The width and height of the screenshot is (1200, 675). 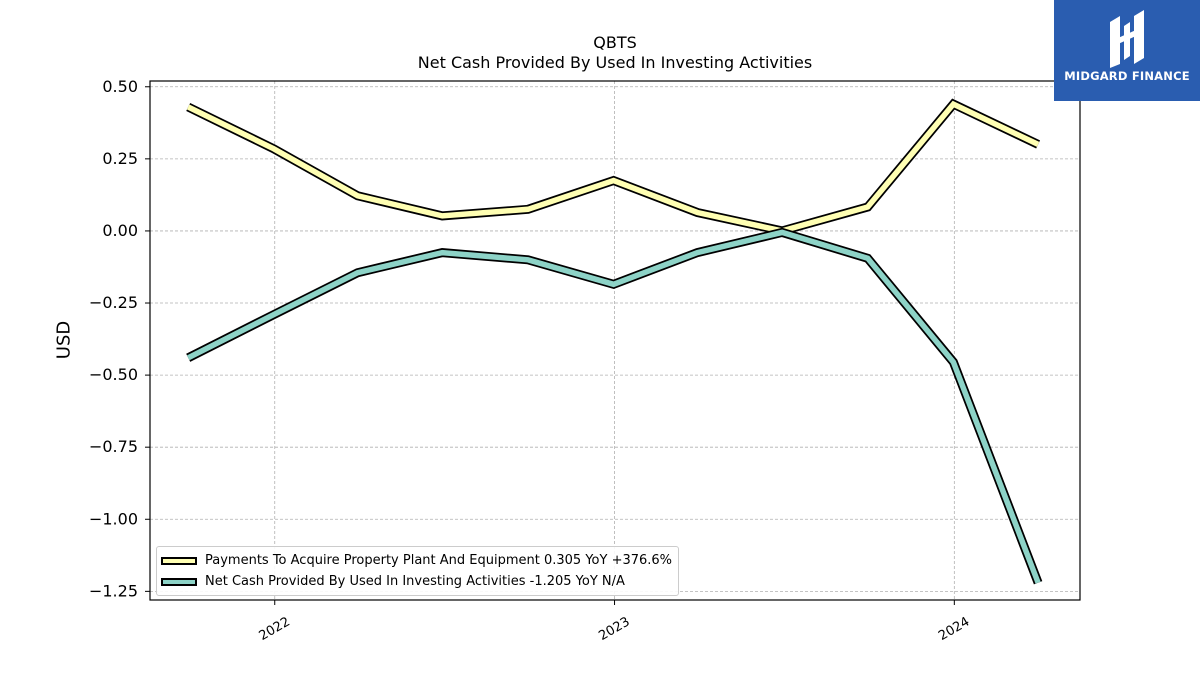 What do you see at coordinates (1127, 39) in the screenshot?
I see `logo-mark-icon` at bounding box center [1127, 39].